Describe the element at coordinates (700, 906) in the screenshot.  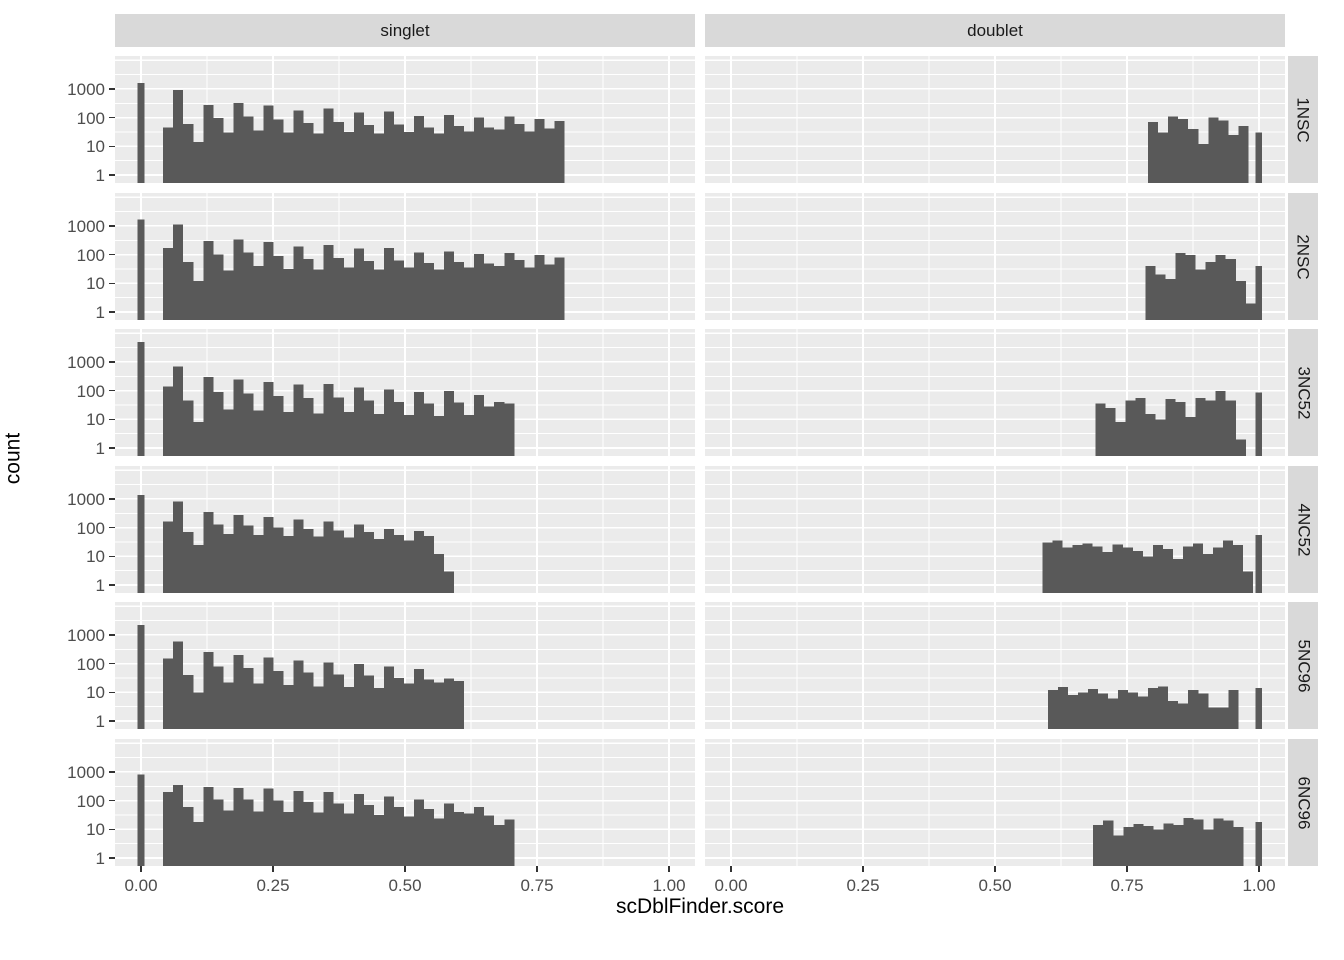
I see `x-axis-title: scDblFinder.score` at that location.